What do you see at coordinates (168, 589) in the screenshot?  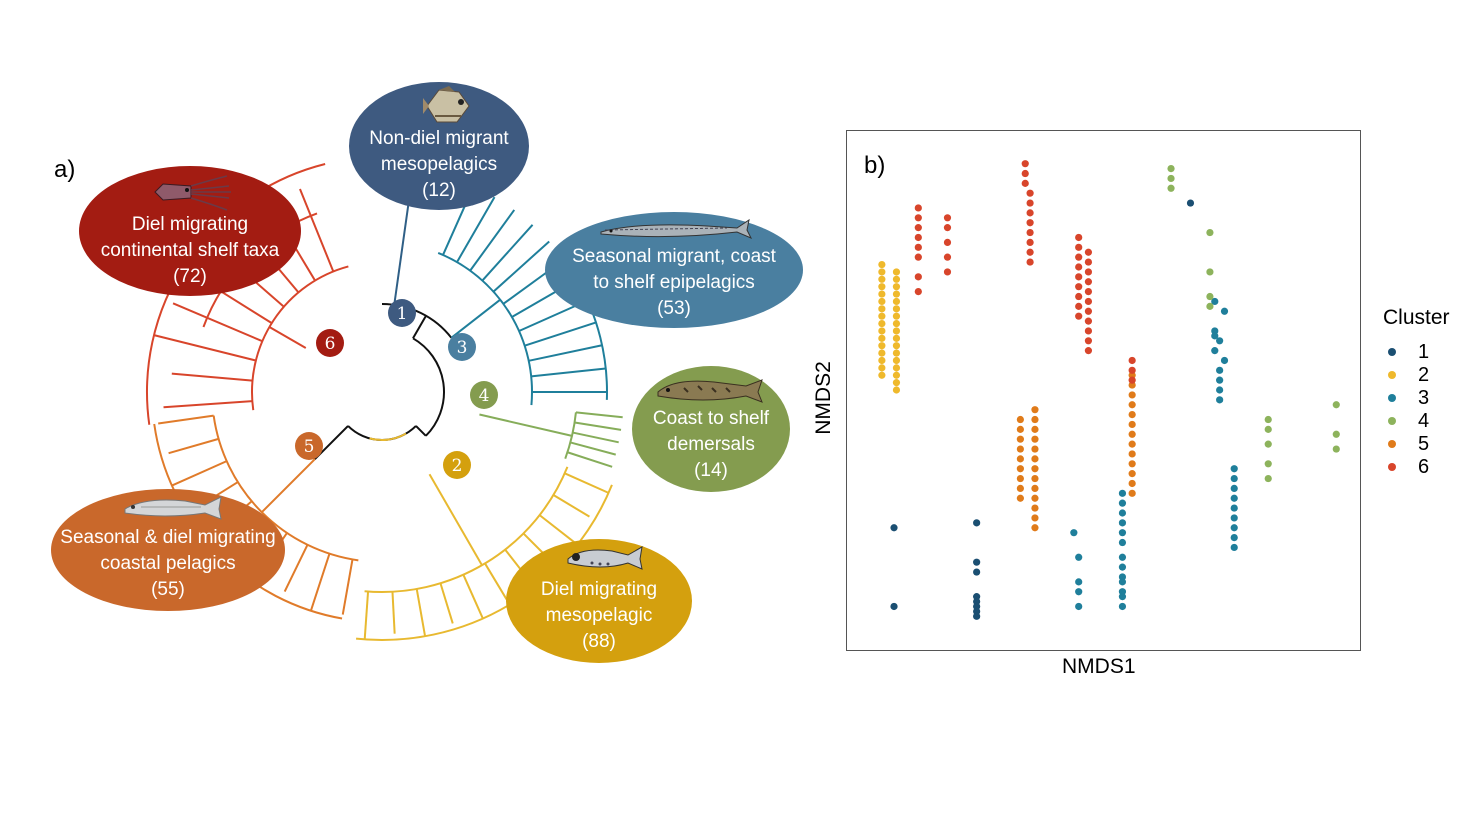 I see `group-5-count: (55)` at bounding box center [168, 589].